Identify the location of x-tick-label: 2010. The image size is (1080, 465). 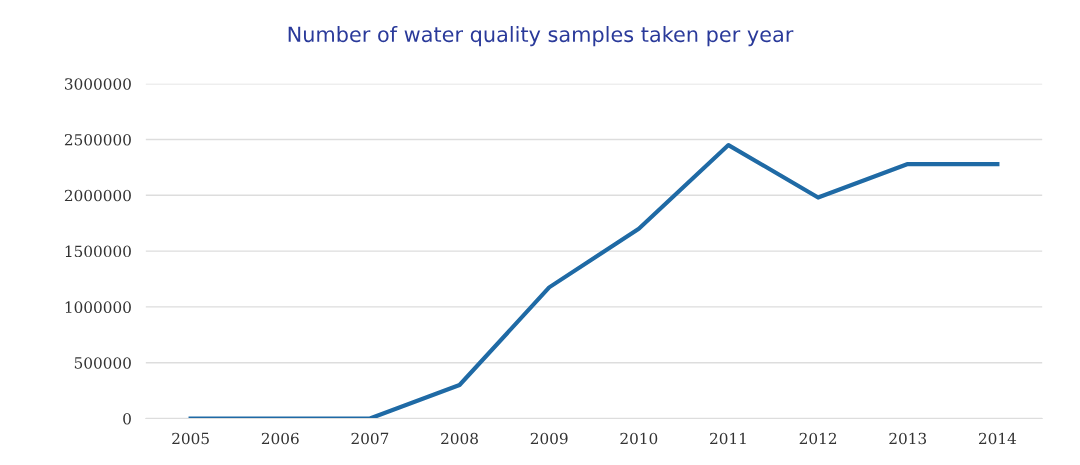
(639, 438).